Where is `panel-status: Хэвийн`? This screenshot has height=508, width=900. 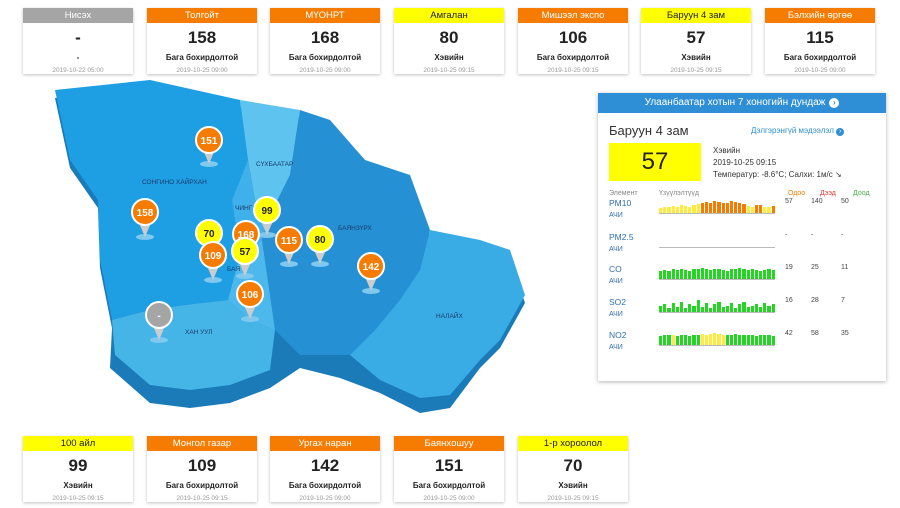 panel-status: Хэвийн is located at coordinates (727, 150).